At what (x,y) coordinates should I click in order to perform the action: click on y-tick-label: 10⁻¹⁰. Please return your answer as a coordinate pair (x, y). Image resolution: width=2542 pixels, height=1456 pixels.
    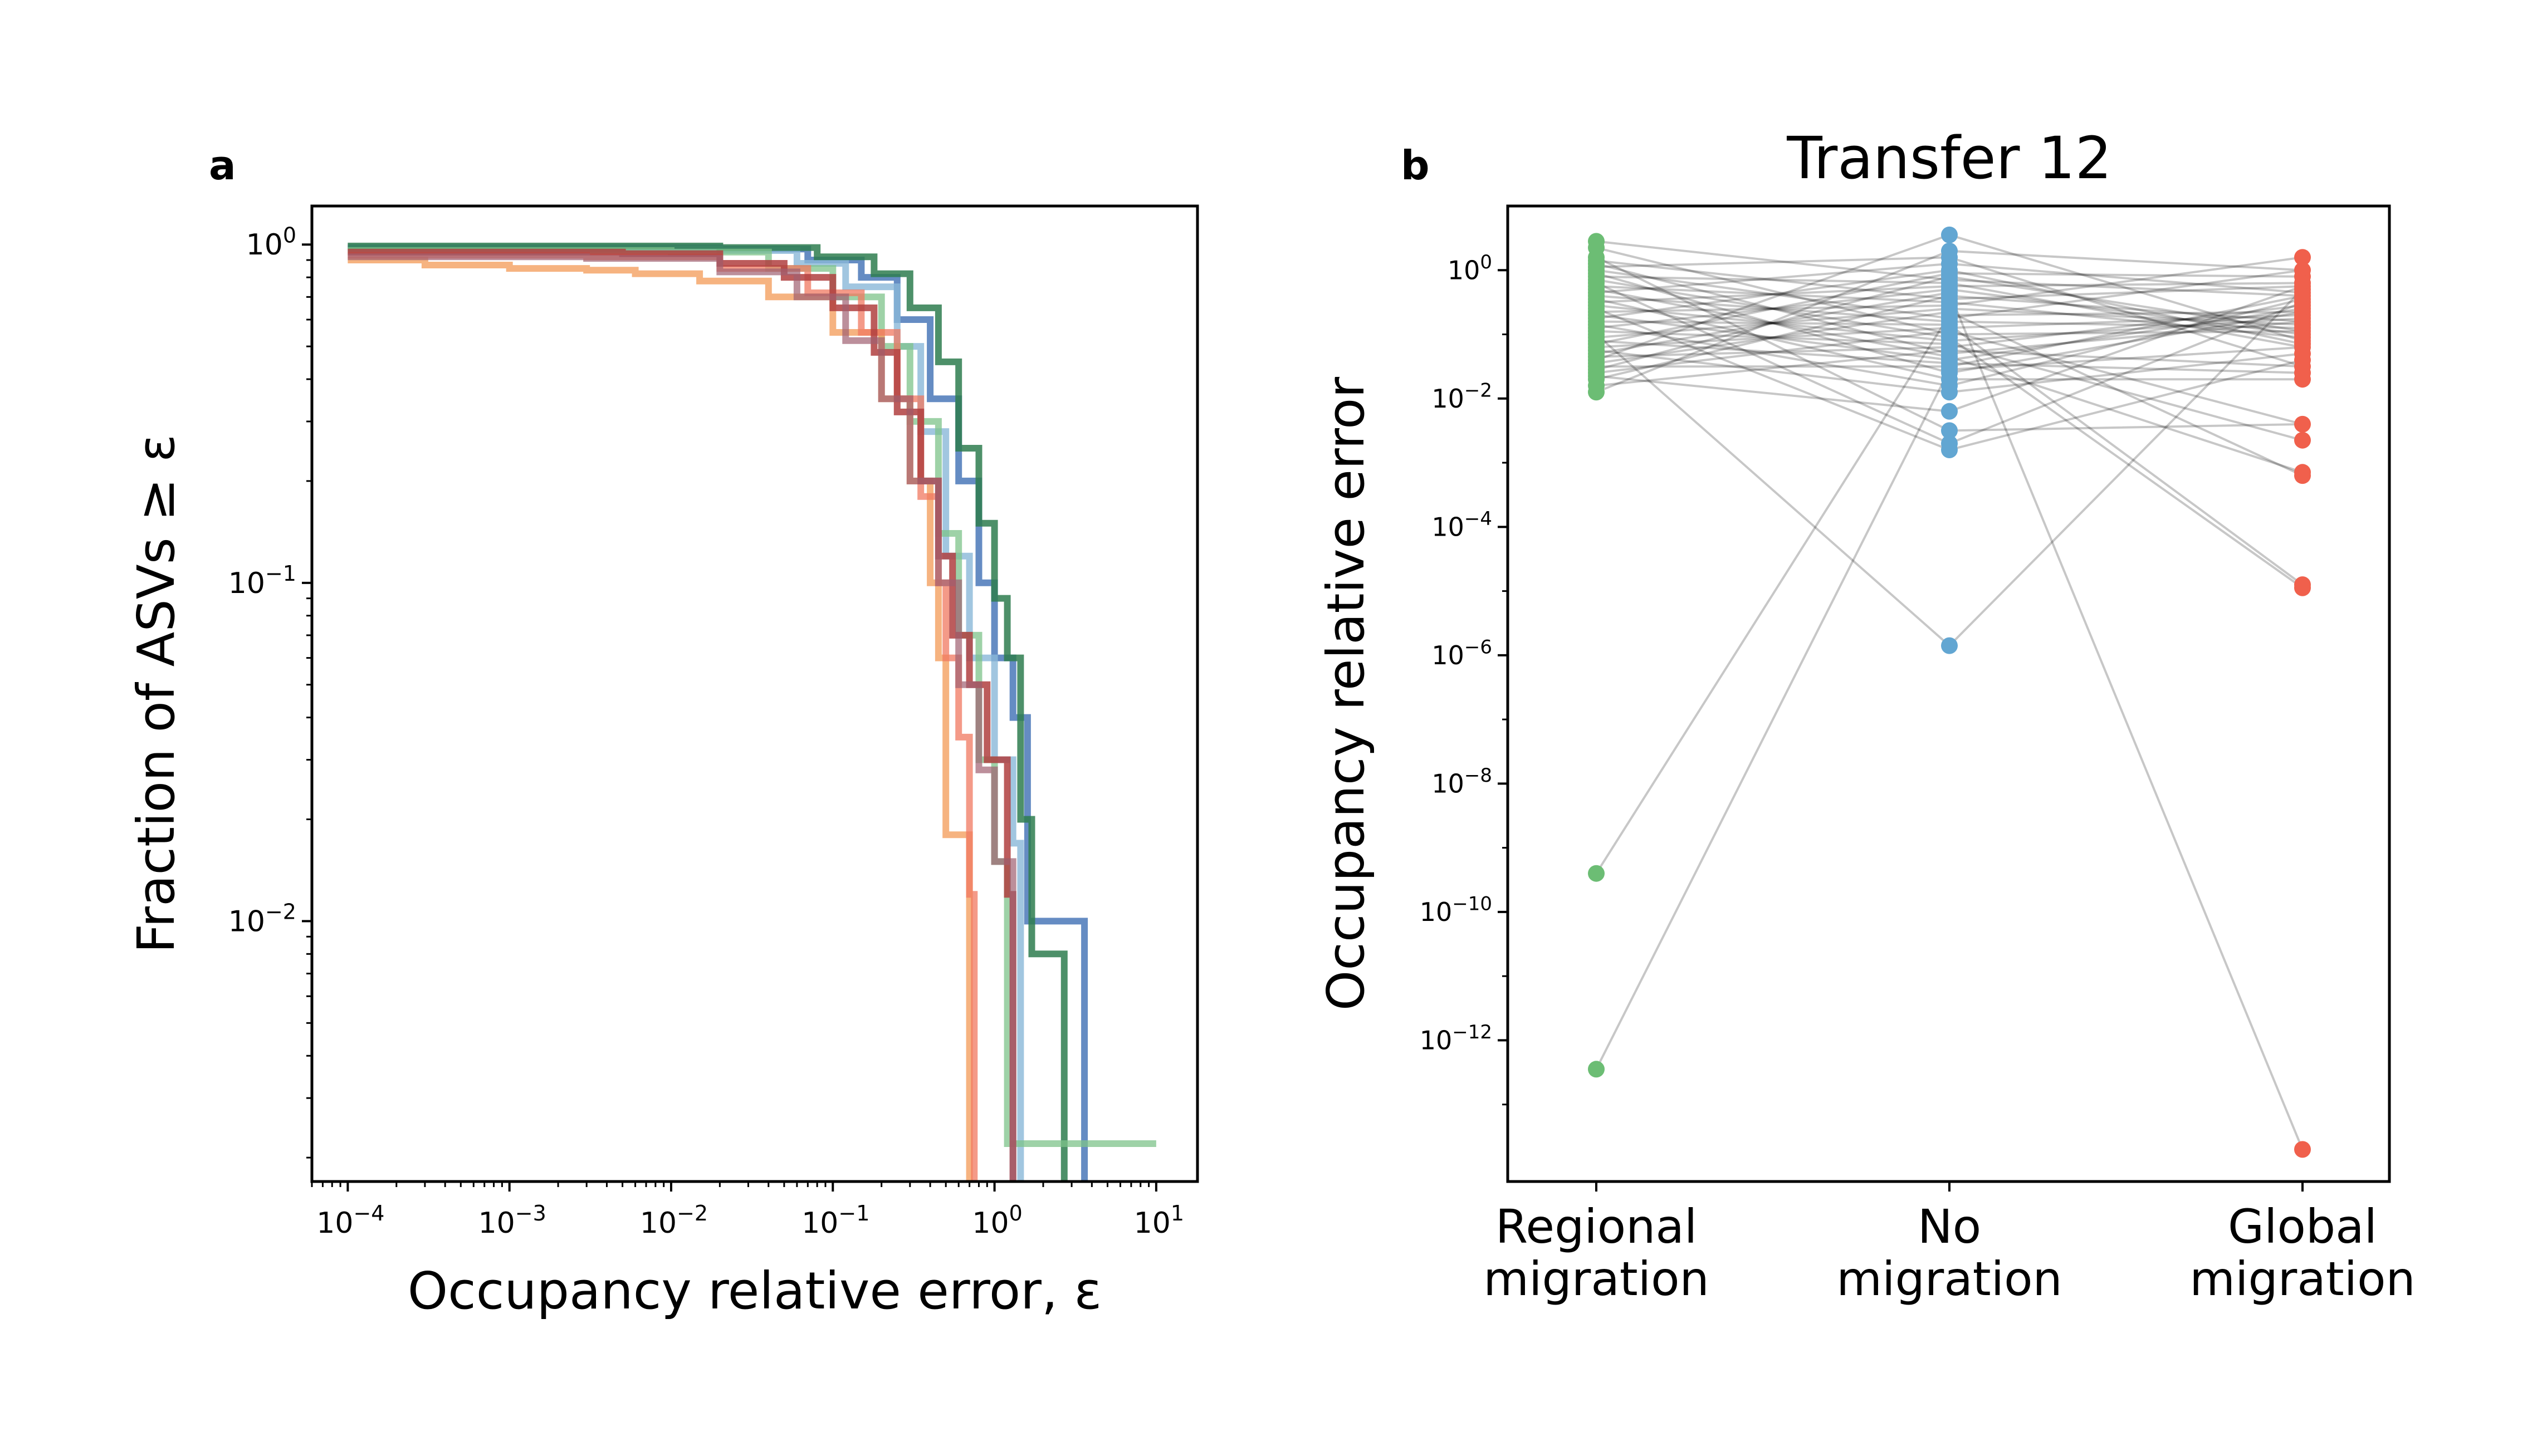
    Looking at the image, I should click on (1456, 910).